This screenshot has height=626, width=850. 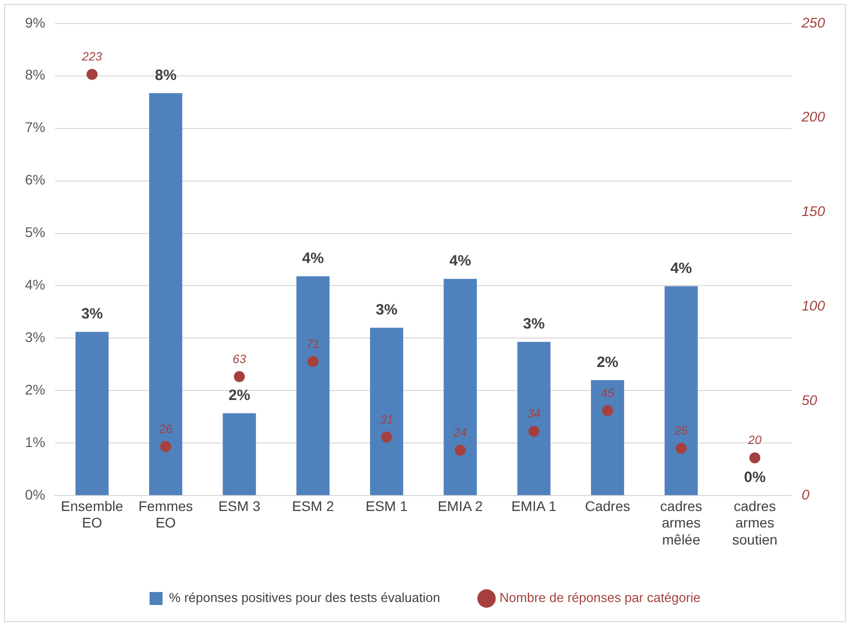 What do you see at coordinates (810, 400) in the screenshot?
I see `y2-tick-label: 50` at bounding box center [810, 400].